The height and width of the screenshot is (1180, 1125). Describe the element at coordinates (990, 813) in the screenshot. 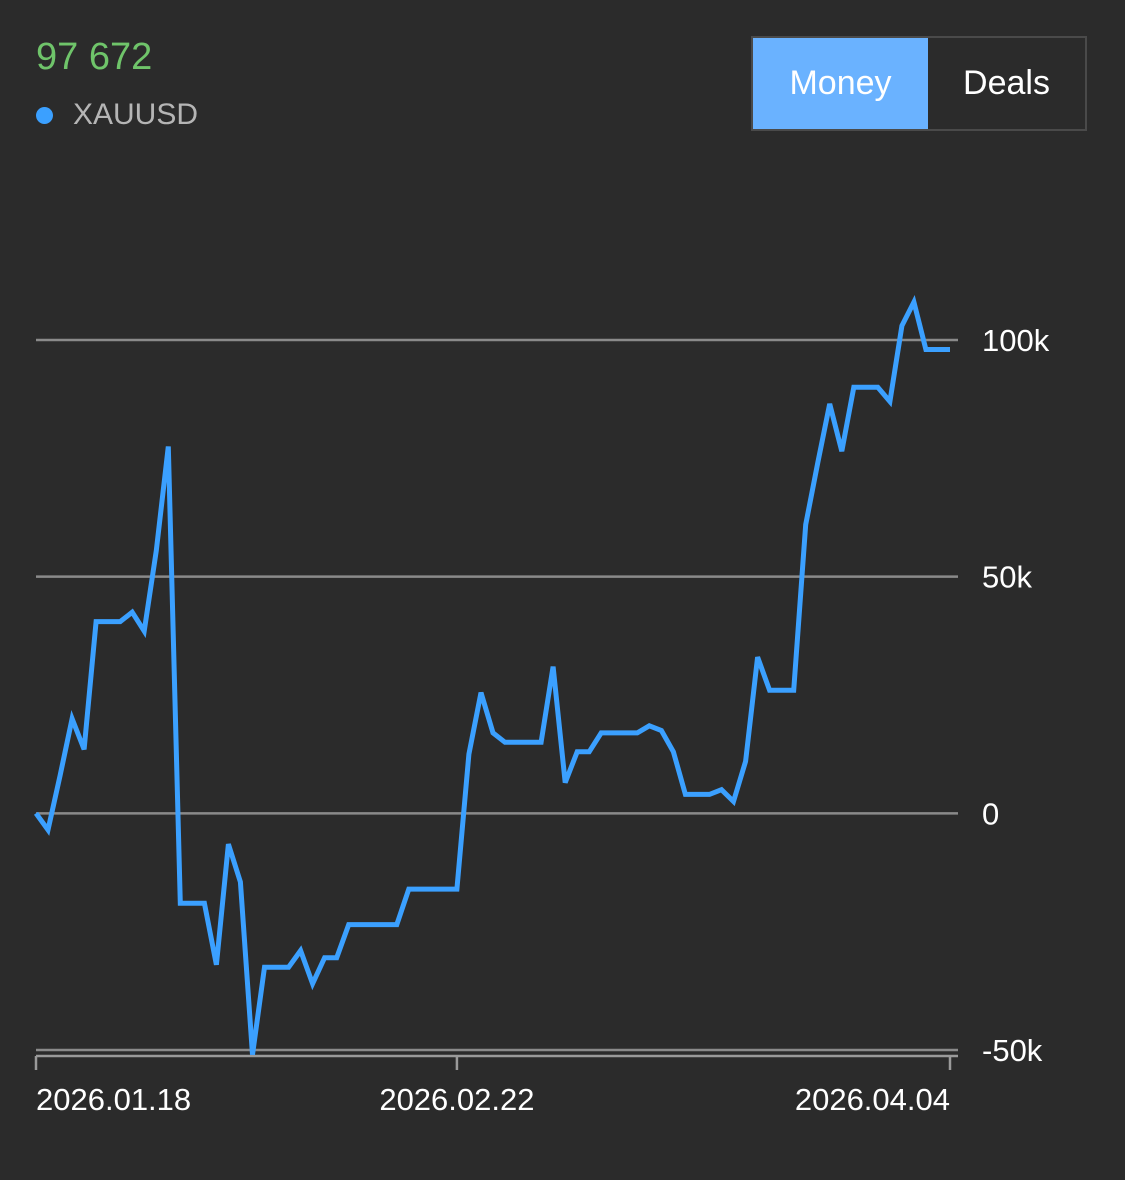

I see `y-tick-label: 0` at that location.